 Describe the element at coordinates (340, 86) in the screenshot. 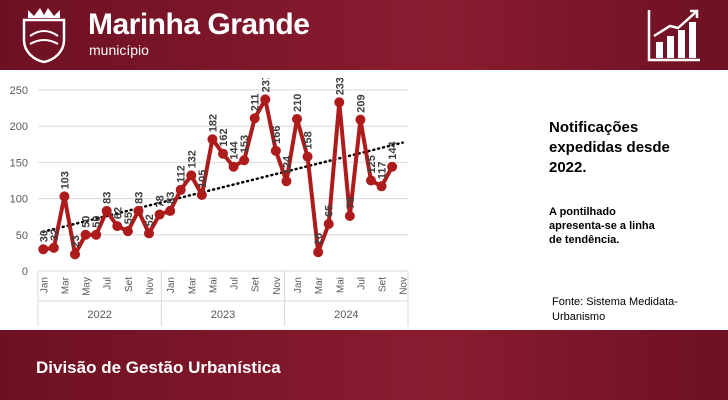

I see `data-label: 233` at that location.